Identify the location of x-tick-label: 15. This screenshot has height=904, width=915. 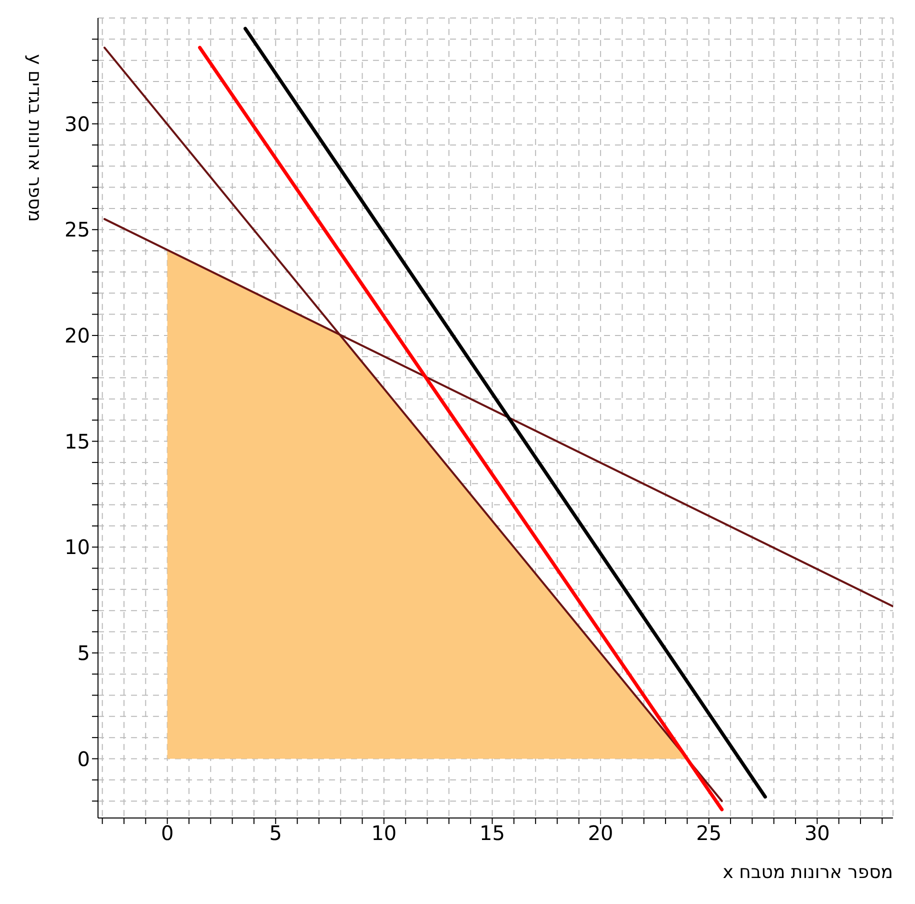
(492, 833).